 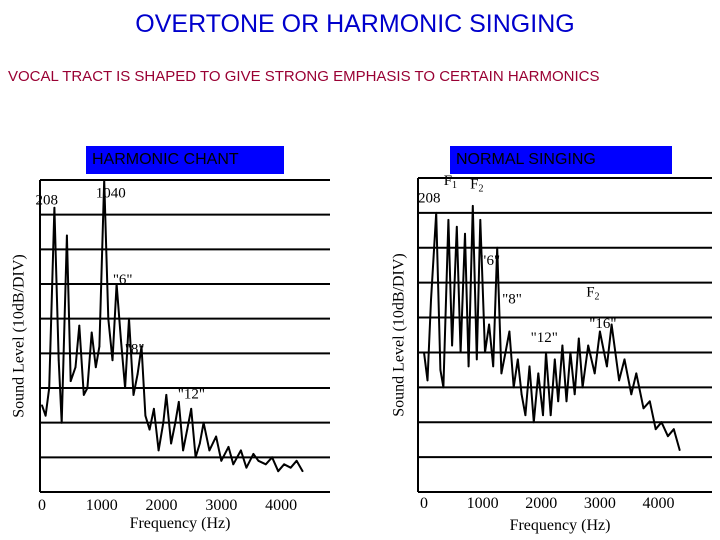 I want to click on annotation-label: "12", so click(x=544, y=338).